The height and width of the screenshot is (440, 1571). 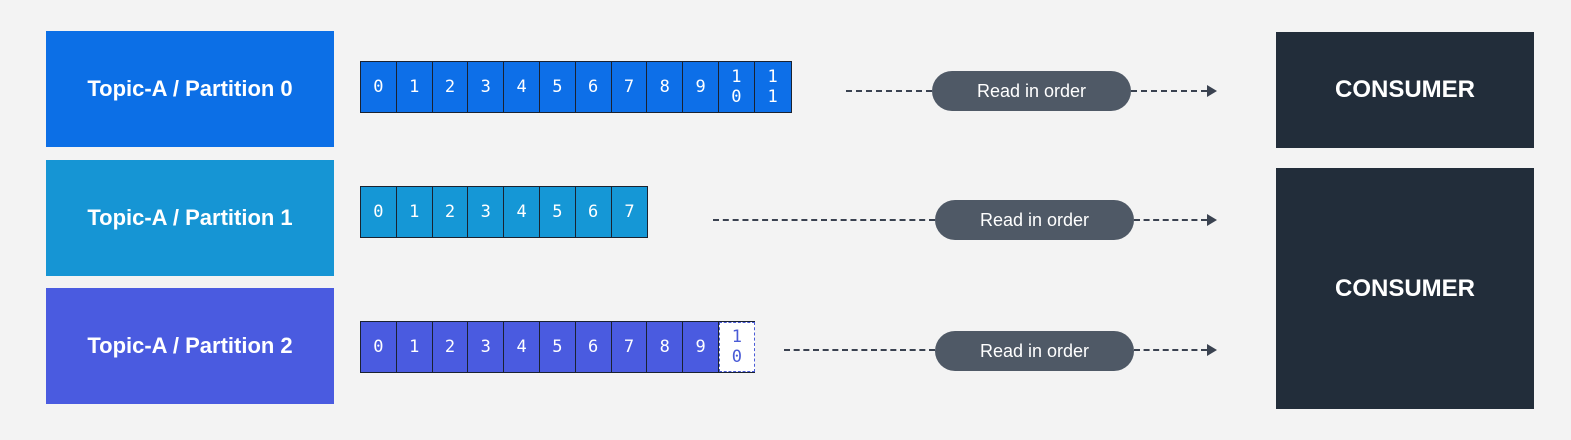 I want to click on pending-offset-cell: 1 0, so click(x=736, y=347).